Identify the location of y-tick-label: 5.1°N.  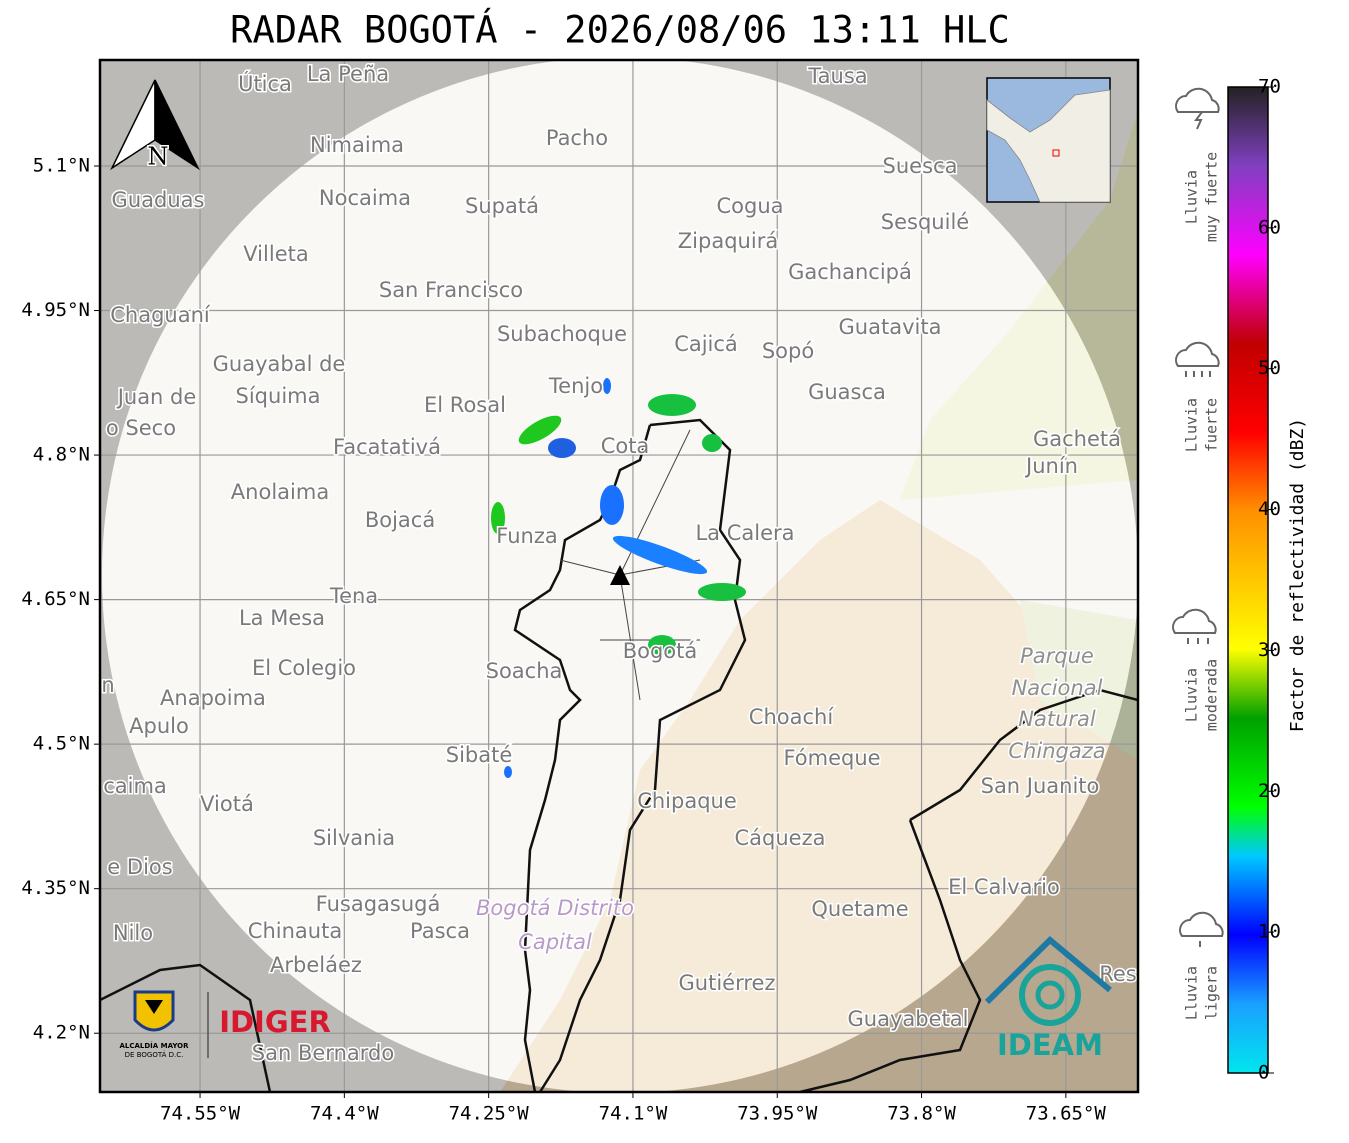
(61, 165).